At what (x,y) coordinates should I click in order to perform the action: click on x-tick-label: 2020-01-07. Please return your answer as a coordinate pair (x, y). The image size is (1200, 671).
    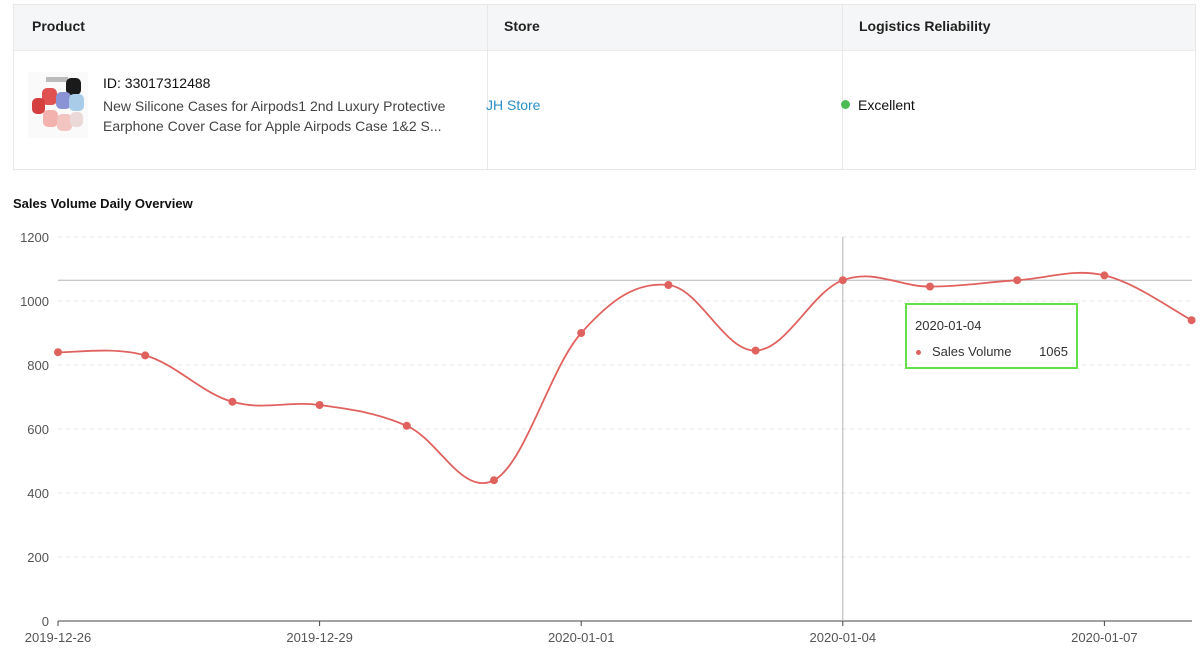
    Looking at the image, I should click on (1104, 637).